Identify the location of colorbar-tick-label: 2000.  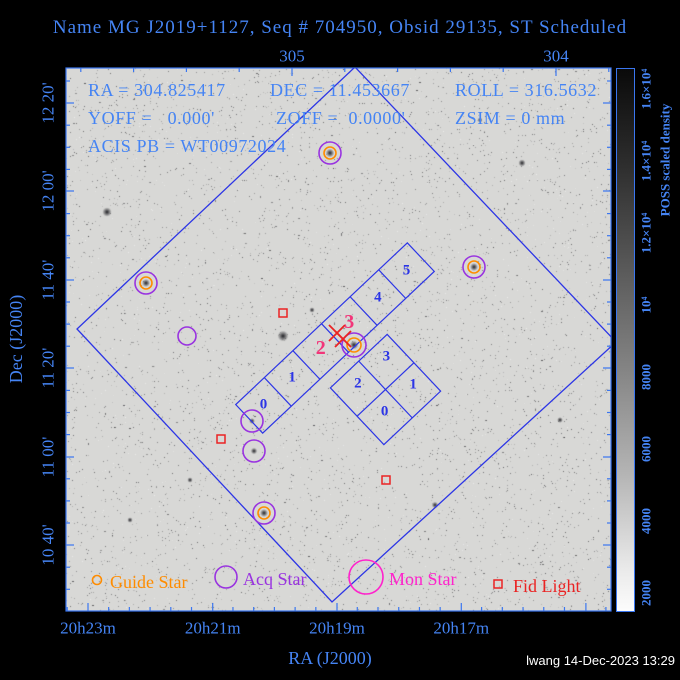
(646, 593).